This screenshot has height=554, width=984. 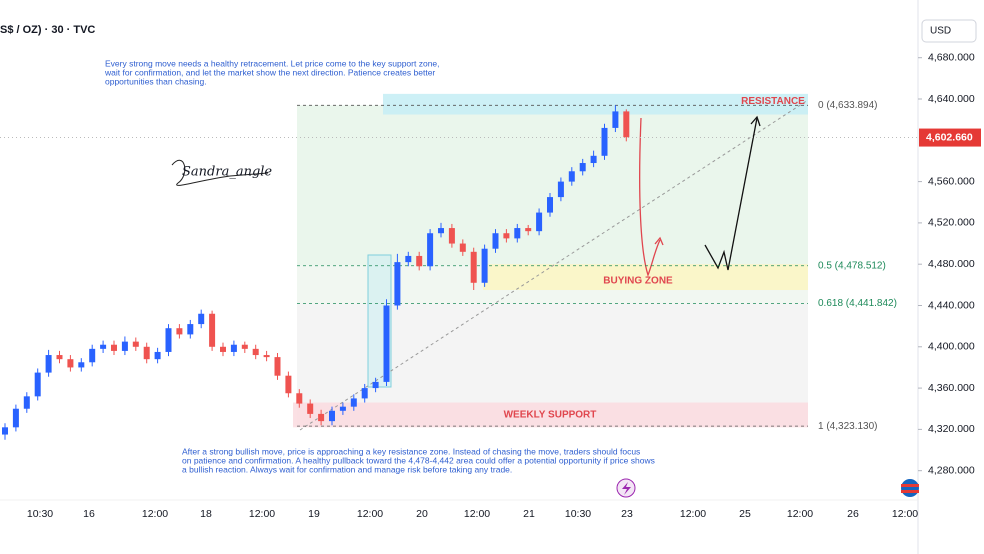 I want to click on symbol-header: S$ / OZ) · 30 · TVC, so click(x=47, y=30).